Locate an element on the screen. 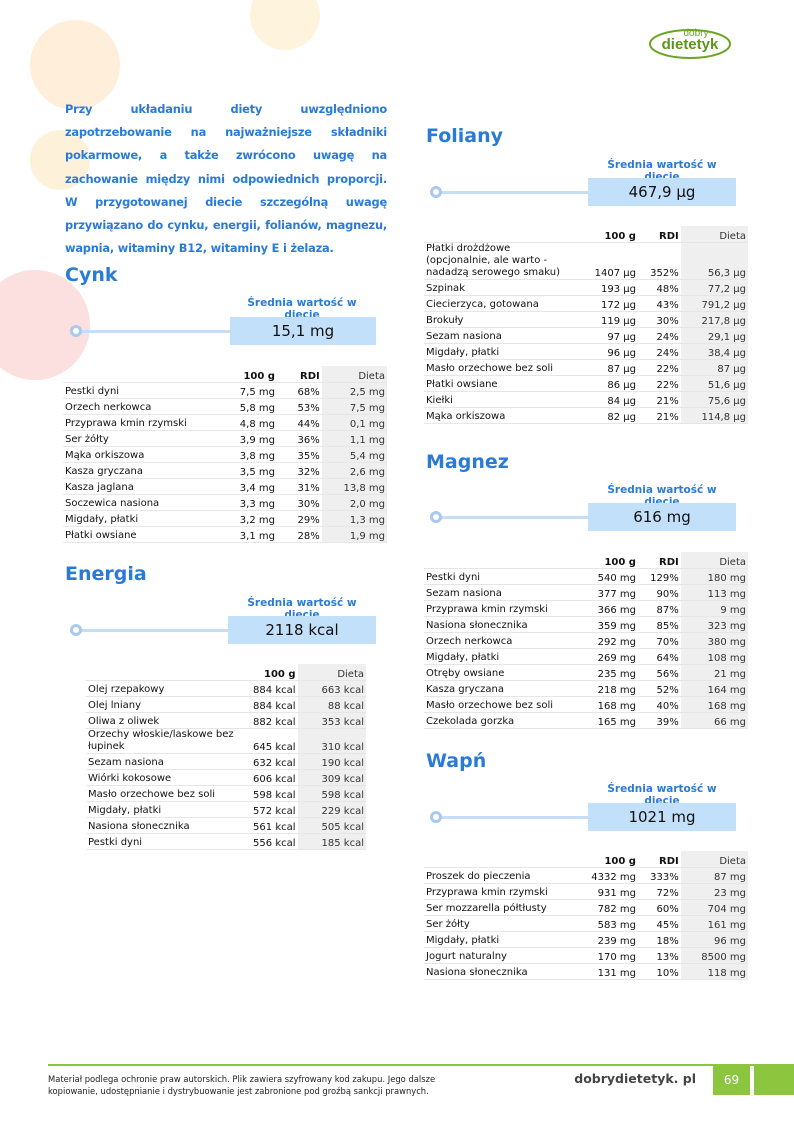 Image resolution: width=794 pixels, height=1123 pixels. table-cell: 663 kcal is located at coordinates (331, 688).